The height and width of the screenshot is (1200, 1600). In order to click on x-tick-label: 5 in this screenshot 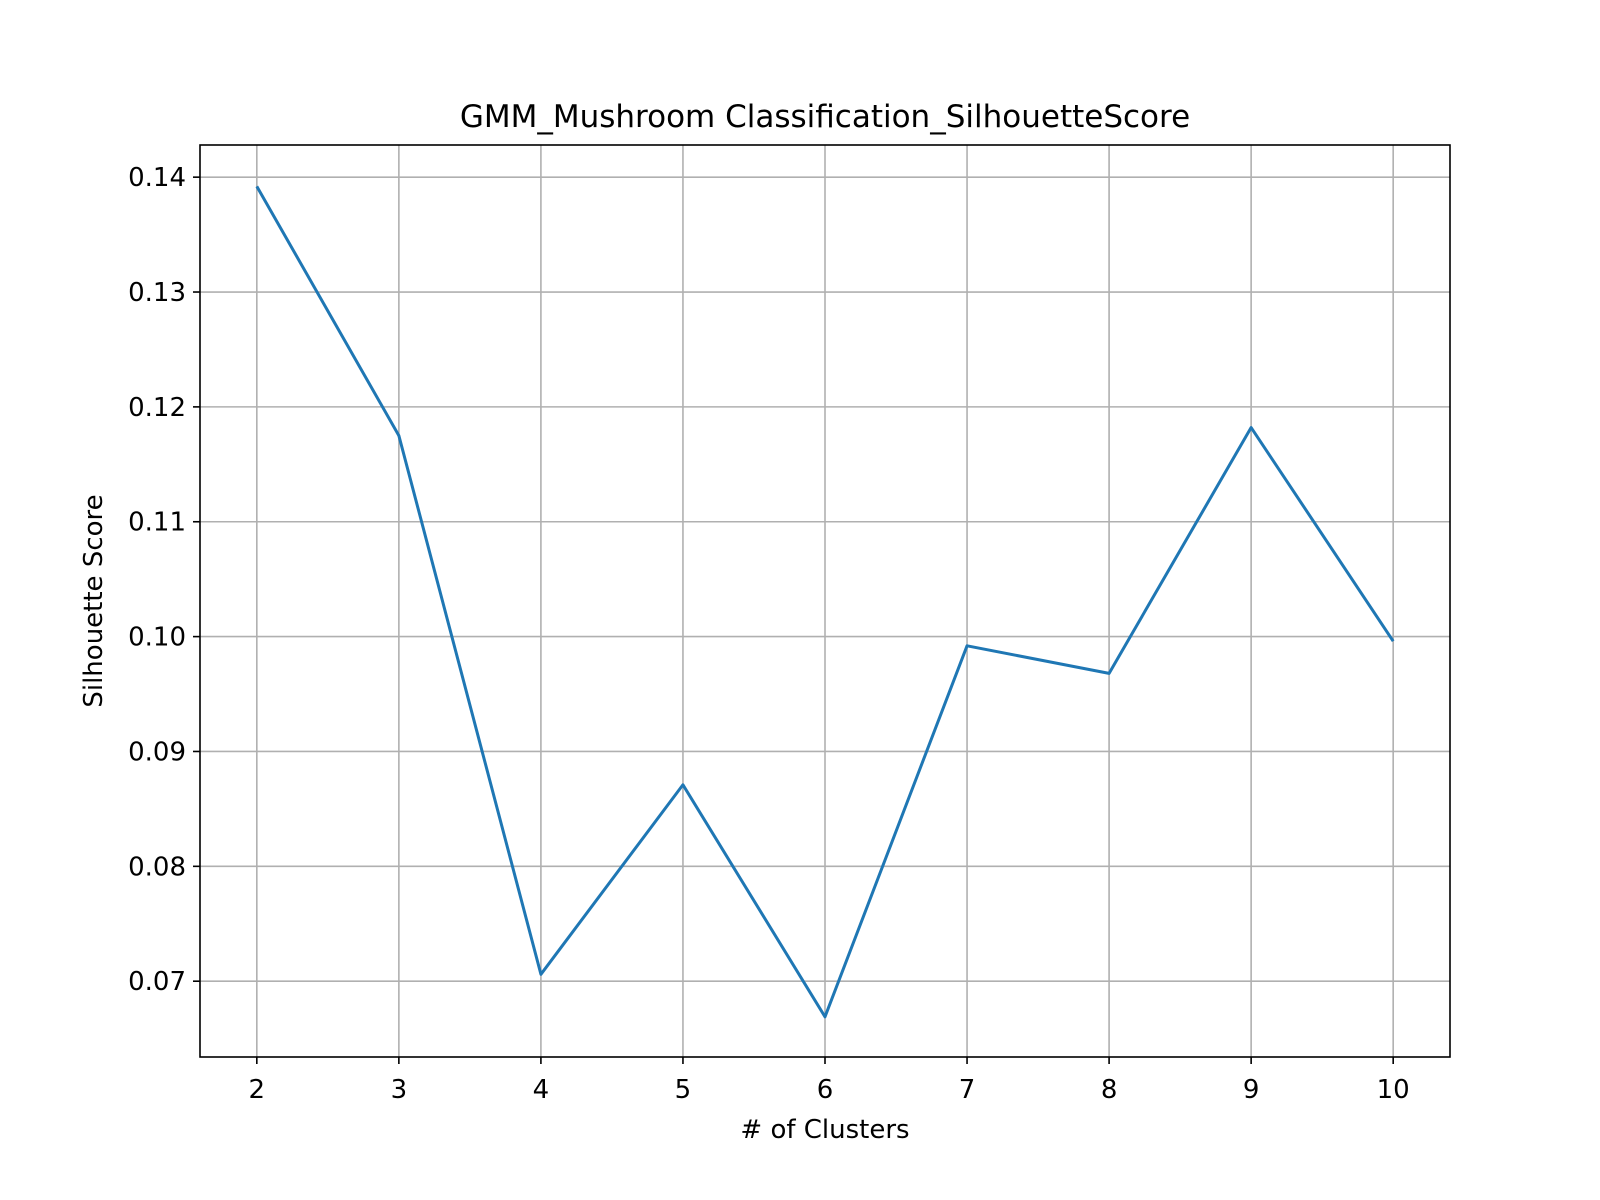, I will do `click(683, 1090)`.